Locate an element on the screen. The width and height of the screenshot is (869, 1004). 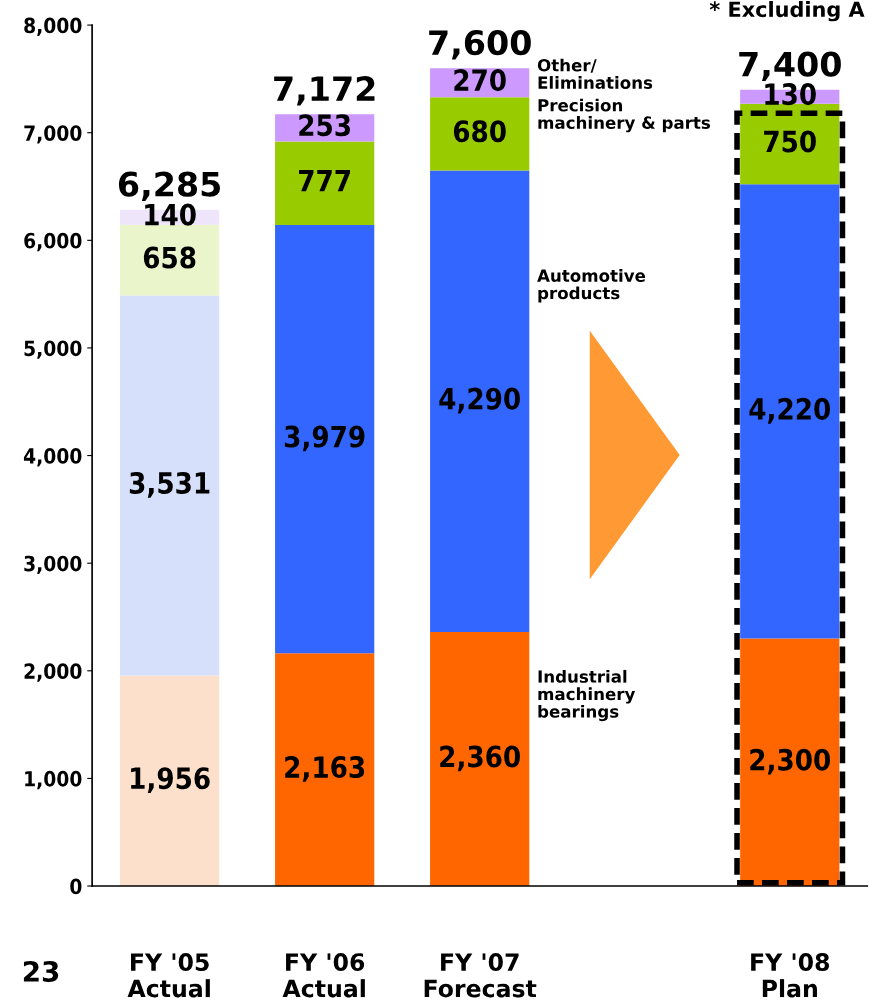
y-tick-label: 8,000 is located at coordinates (53, 26).